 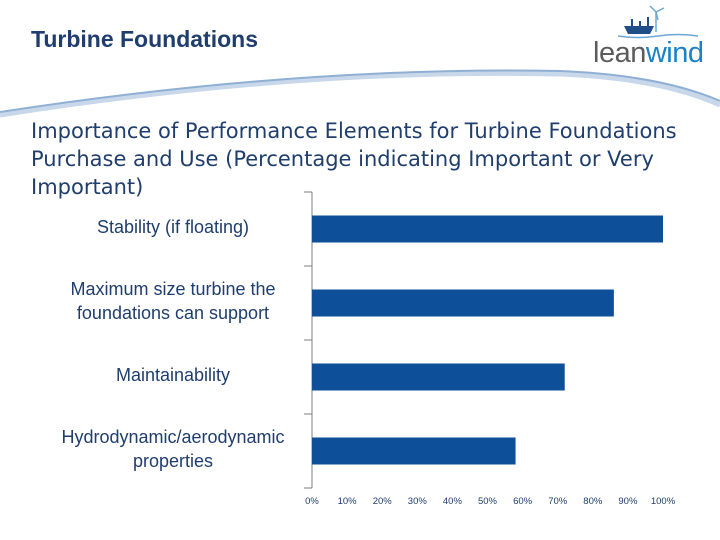 I want to click on logo-lean: lean, so click(x=619, y=53).